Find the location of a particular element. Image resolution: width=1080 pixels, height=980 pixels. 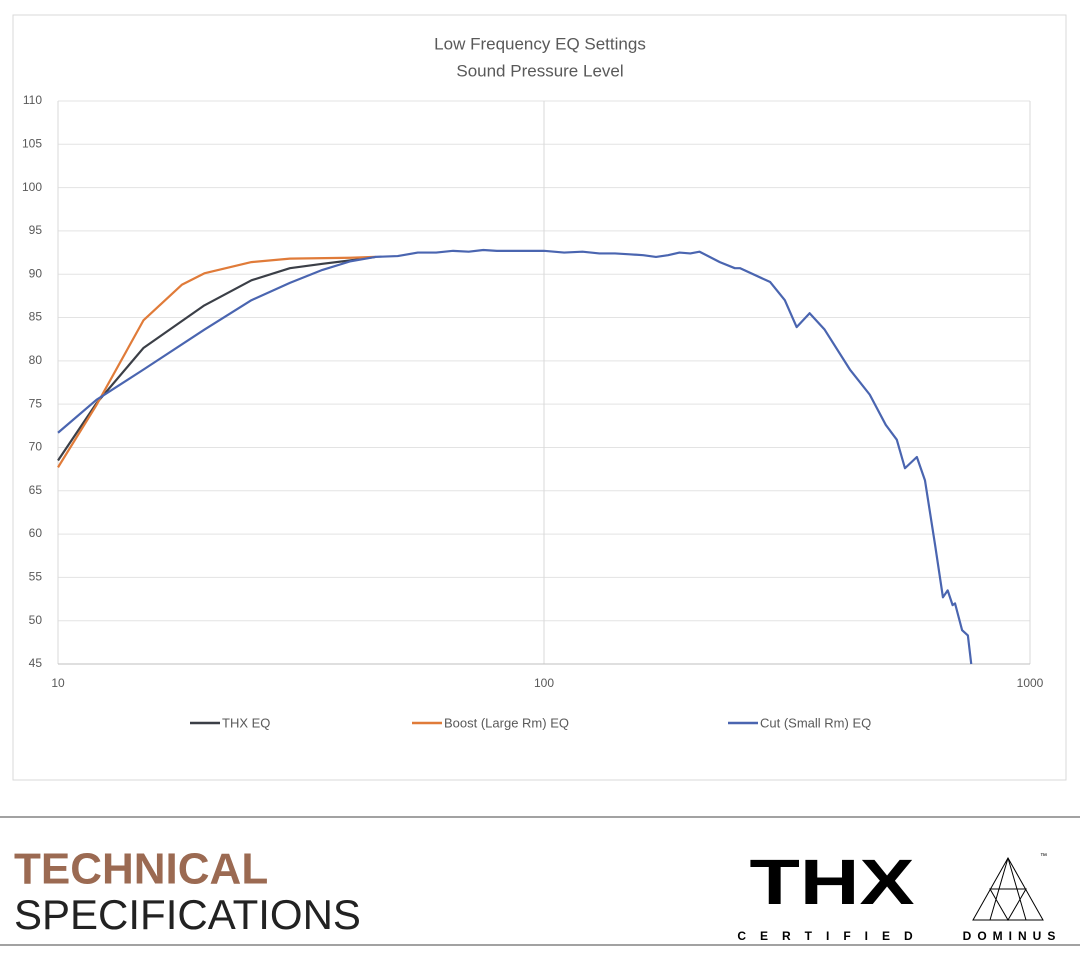

dominus-logo: DOMINUS is located at coordinates (1012, 936).